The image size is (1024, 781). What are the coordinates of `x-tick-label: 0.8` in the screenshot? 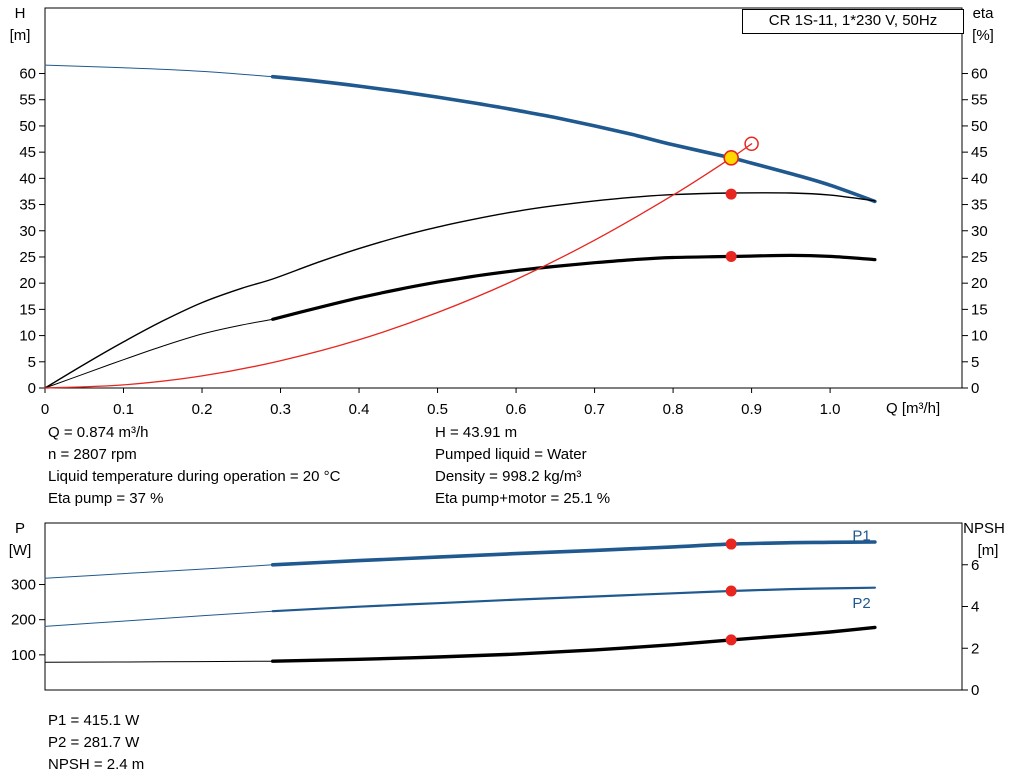 It's located at (673, 409).